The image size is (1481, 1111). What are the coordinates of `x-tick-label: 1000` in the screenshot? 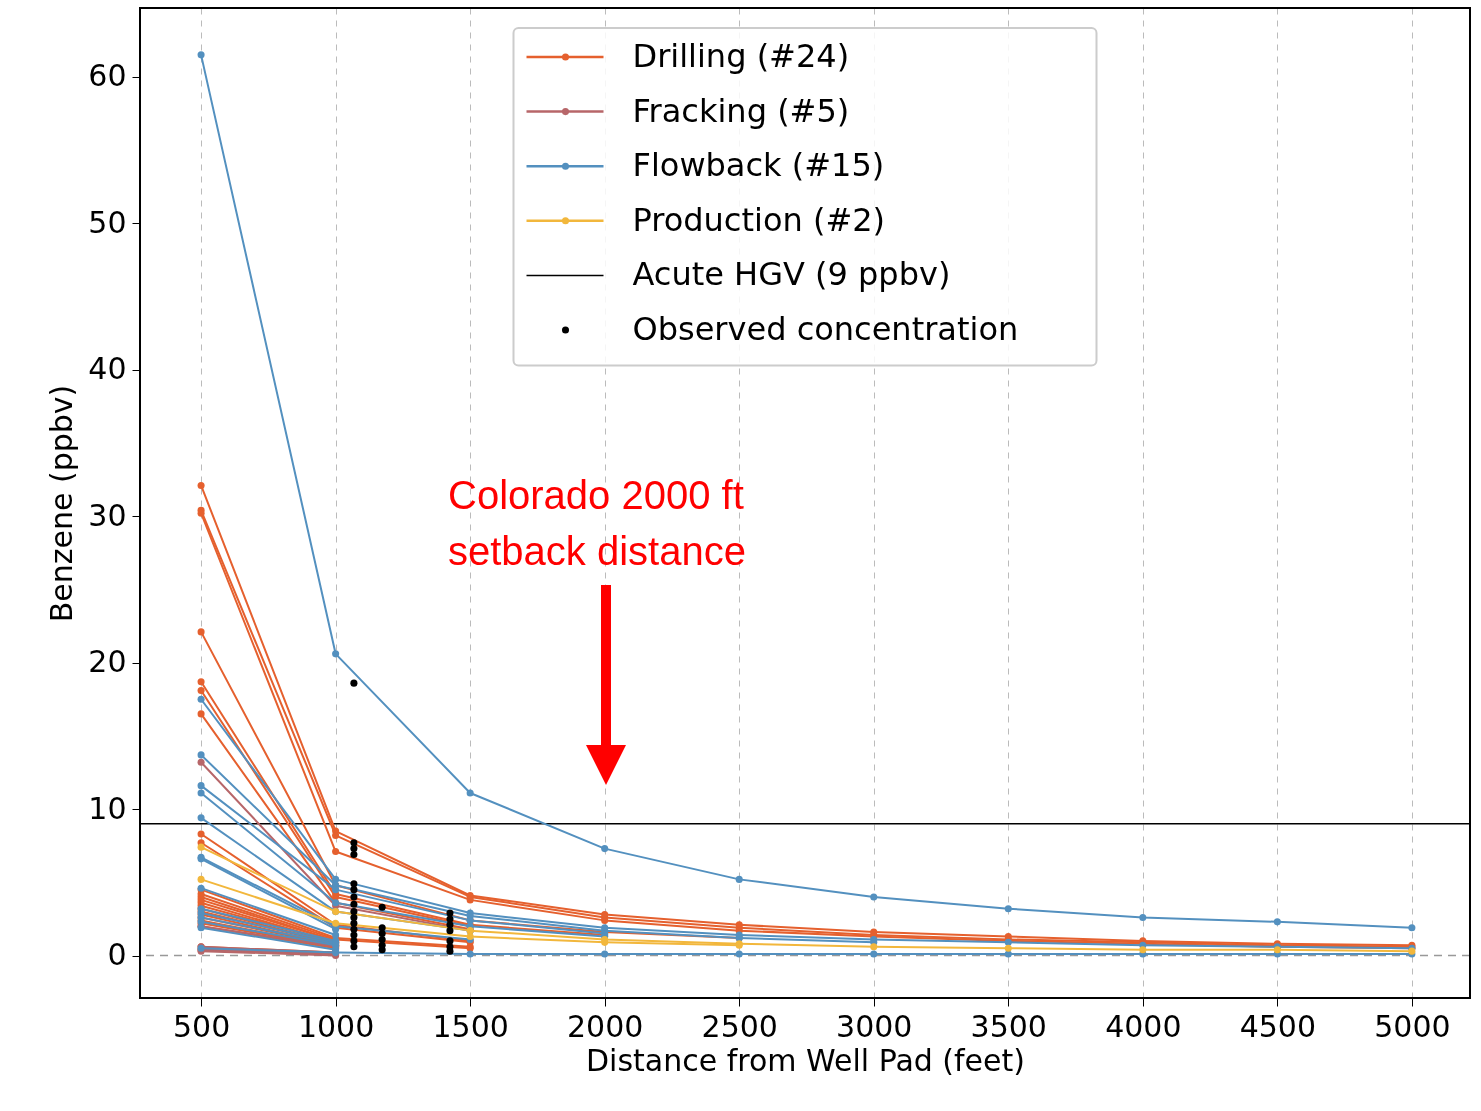 It's located at (336, 1026).